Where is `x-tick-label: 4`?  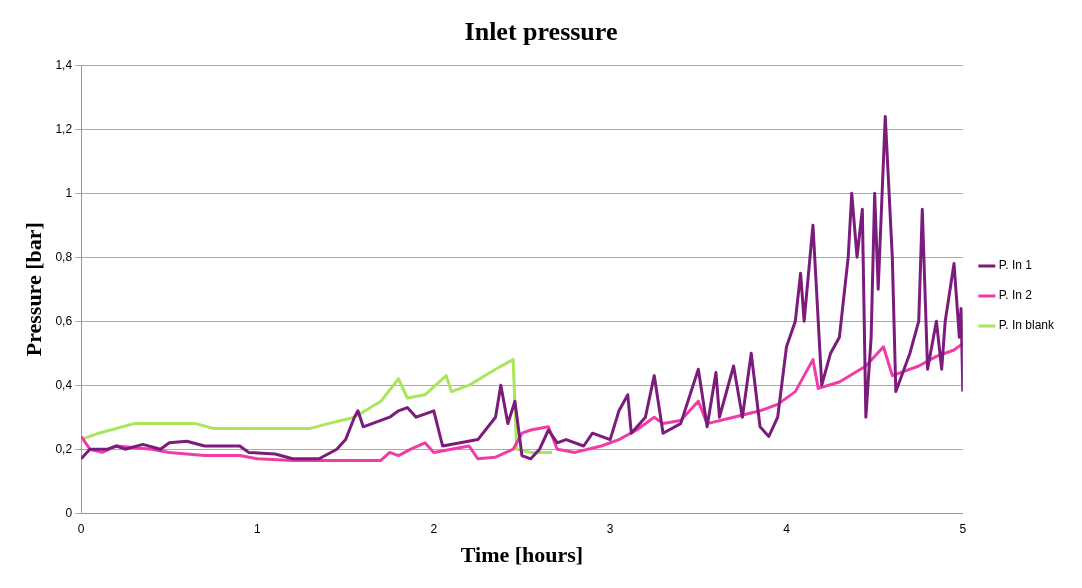
x-tick-label: 4 is located at coordinates (787, 528).